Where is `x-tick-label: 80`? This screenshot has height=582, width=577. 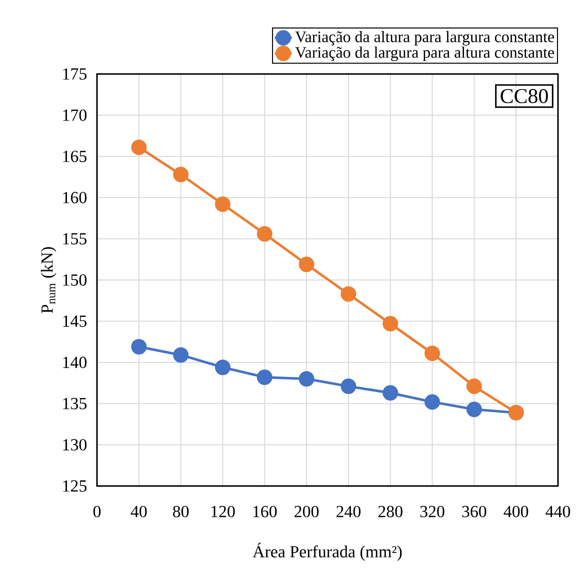
x-tick-label: 80 is located at coordinates (180, 512).